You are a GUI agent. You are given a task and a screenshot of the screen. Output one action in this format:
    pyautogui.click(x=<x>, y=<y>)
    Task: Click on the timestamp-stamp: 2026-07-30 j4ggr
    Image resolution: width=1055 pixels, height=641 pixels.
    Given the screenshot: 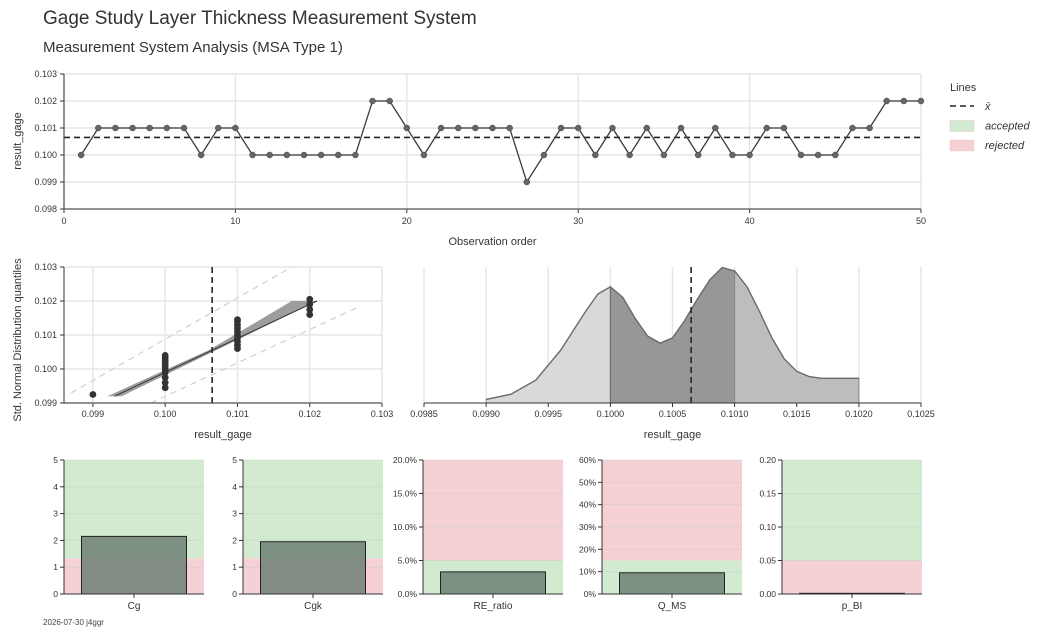 What is the action you would take?
    pyautogui.click(x=73, y=622)
    